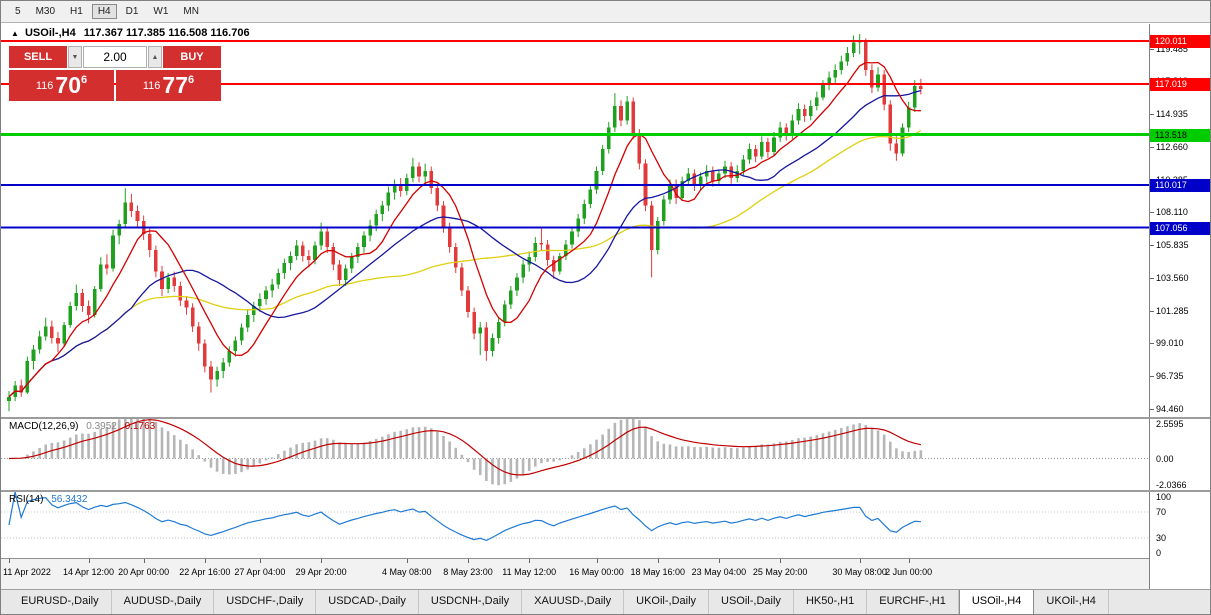 The image size is (1211, 615). What do you see at coordinates (596, 572) in the screenshot?
I see `time-label: 16 May 00:00` at bounding box center [596, 572].